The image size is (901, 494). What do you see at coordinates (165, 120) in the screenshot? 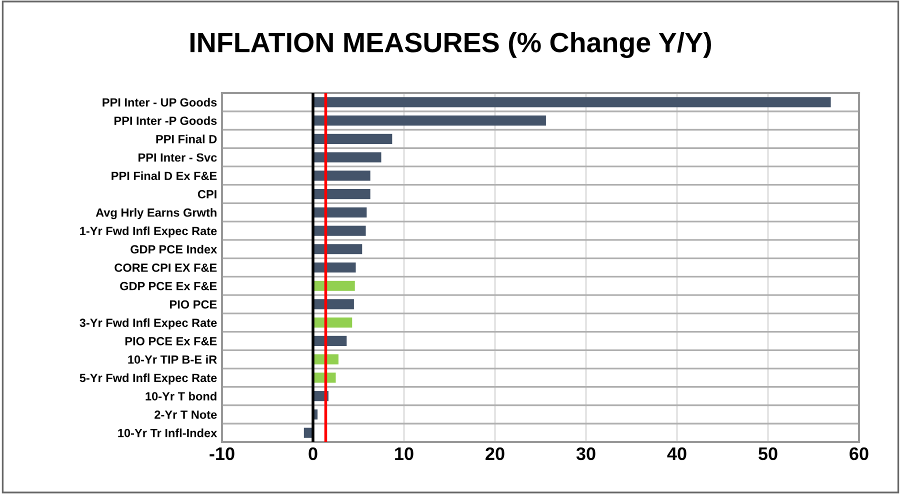
I see `y-tick-label: PPI Inter -P Goods` at bounding box center [165, 120].